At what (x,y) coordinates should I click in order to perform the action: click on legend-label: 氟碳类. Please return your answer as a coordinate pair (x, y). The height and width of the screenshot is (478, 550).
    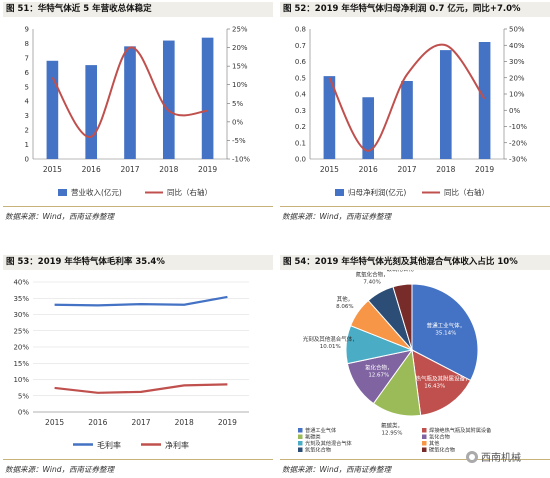
    Looking at the image, I should click on (313, 437).